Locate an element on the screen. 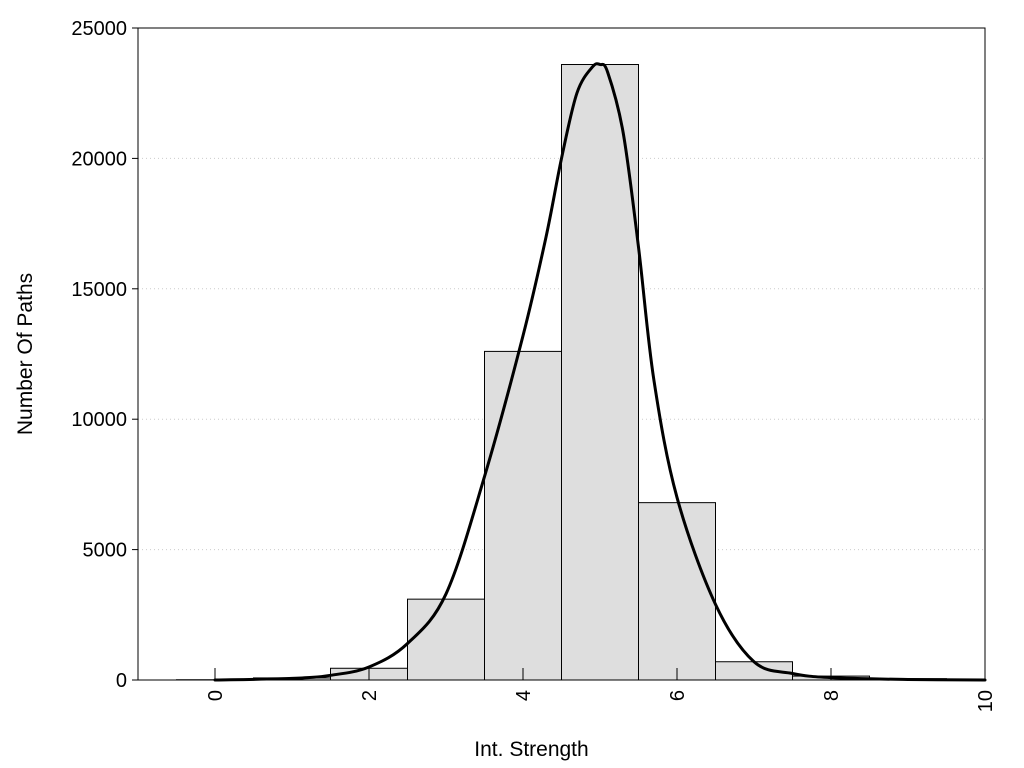  x-tick-label-6: 6 is located at coordinates (678, 695).